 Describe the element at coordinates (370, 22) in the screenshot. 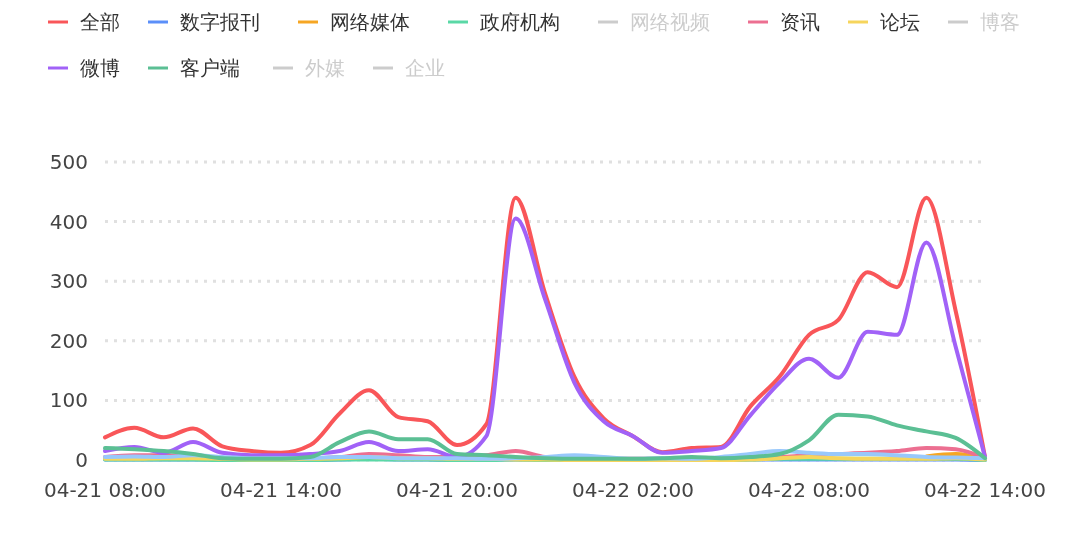

I see `legend-label: 网络媒体` at that location.